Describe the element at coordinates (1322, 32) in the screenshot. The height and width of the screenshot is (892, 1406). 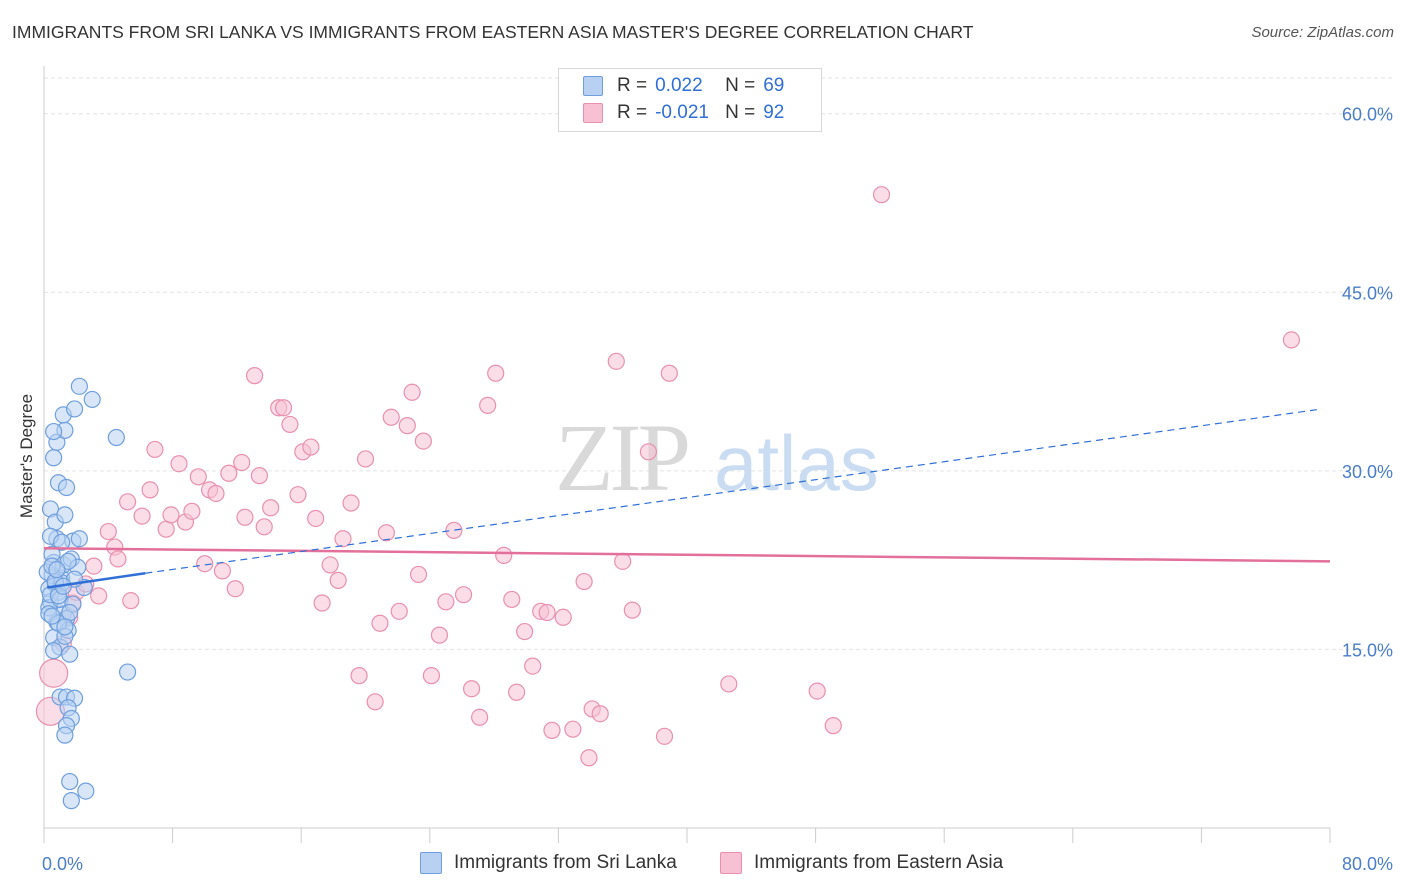
I see `source-label: Source: ZipAtlas.com` at that location.